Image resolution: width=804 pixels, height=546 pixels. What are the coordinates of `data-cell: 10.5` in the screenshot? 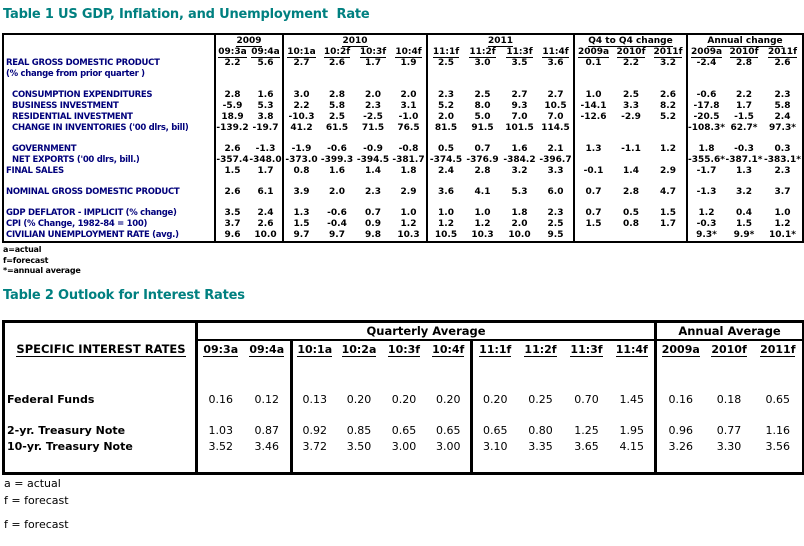 It's located at (555, 106).